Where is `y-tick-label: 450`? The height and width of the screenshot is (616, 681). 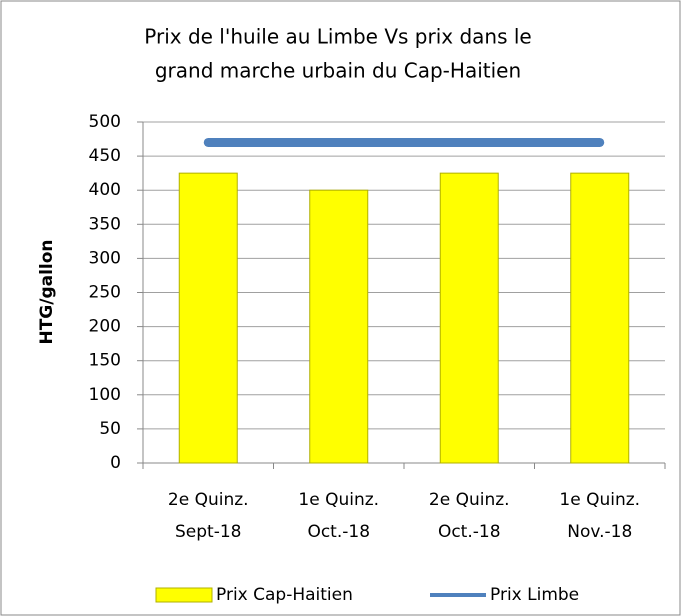
y-tick-label: 450 is located at coordinates (105, 156).